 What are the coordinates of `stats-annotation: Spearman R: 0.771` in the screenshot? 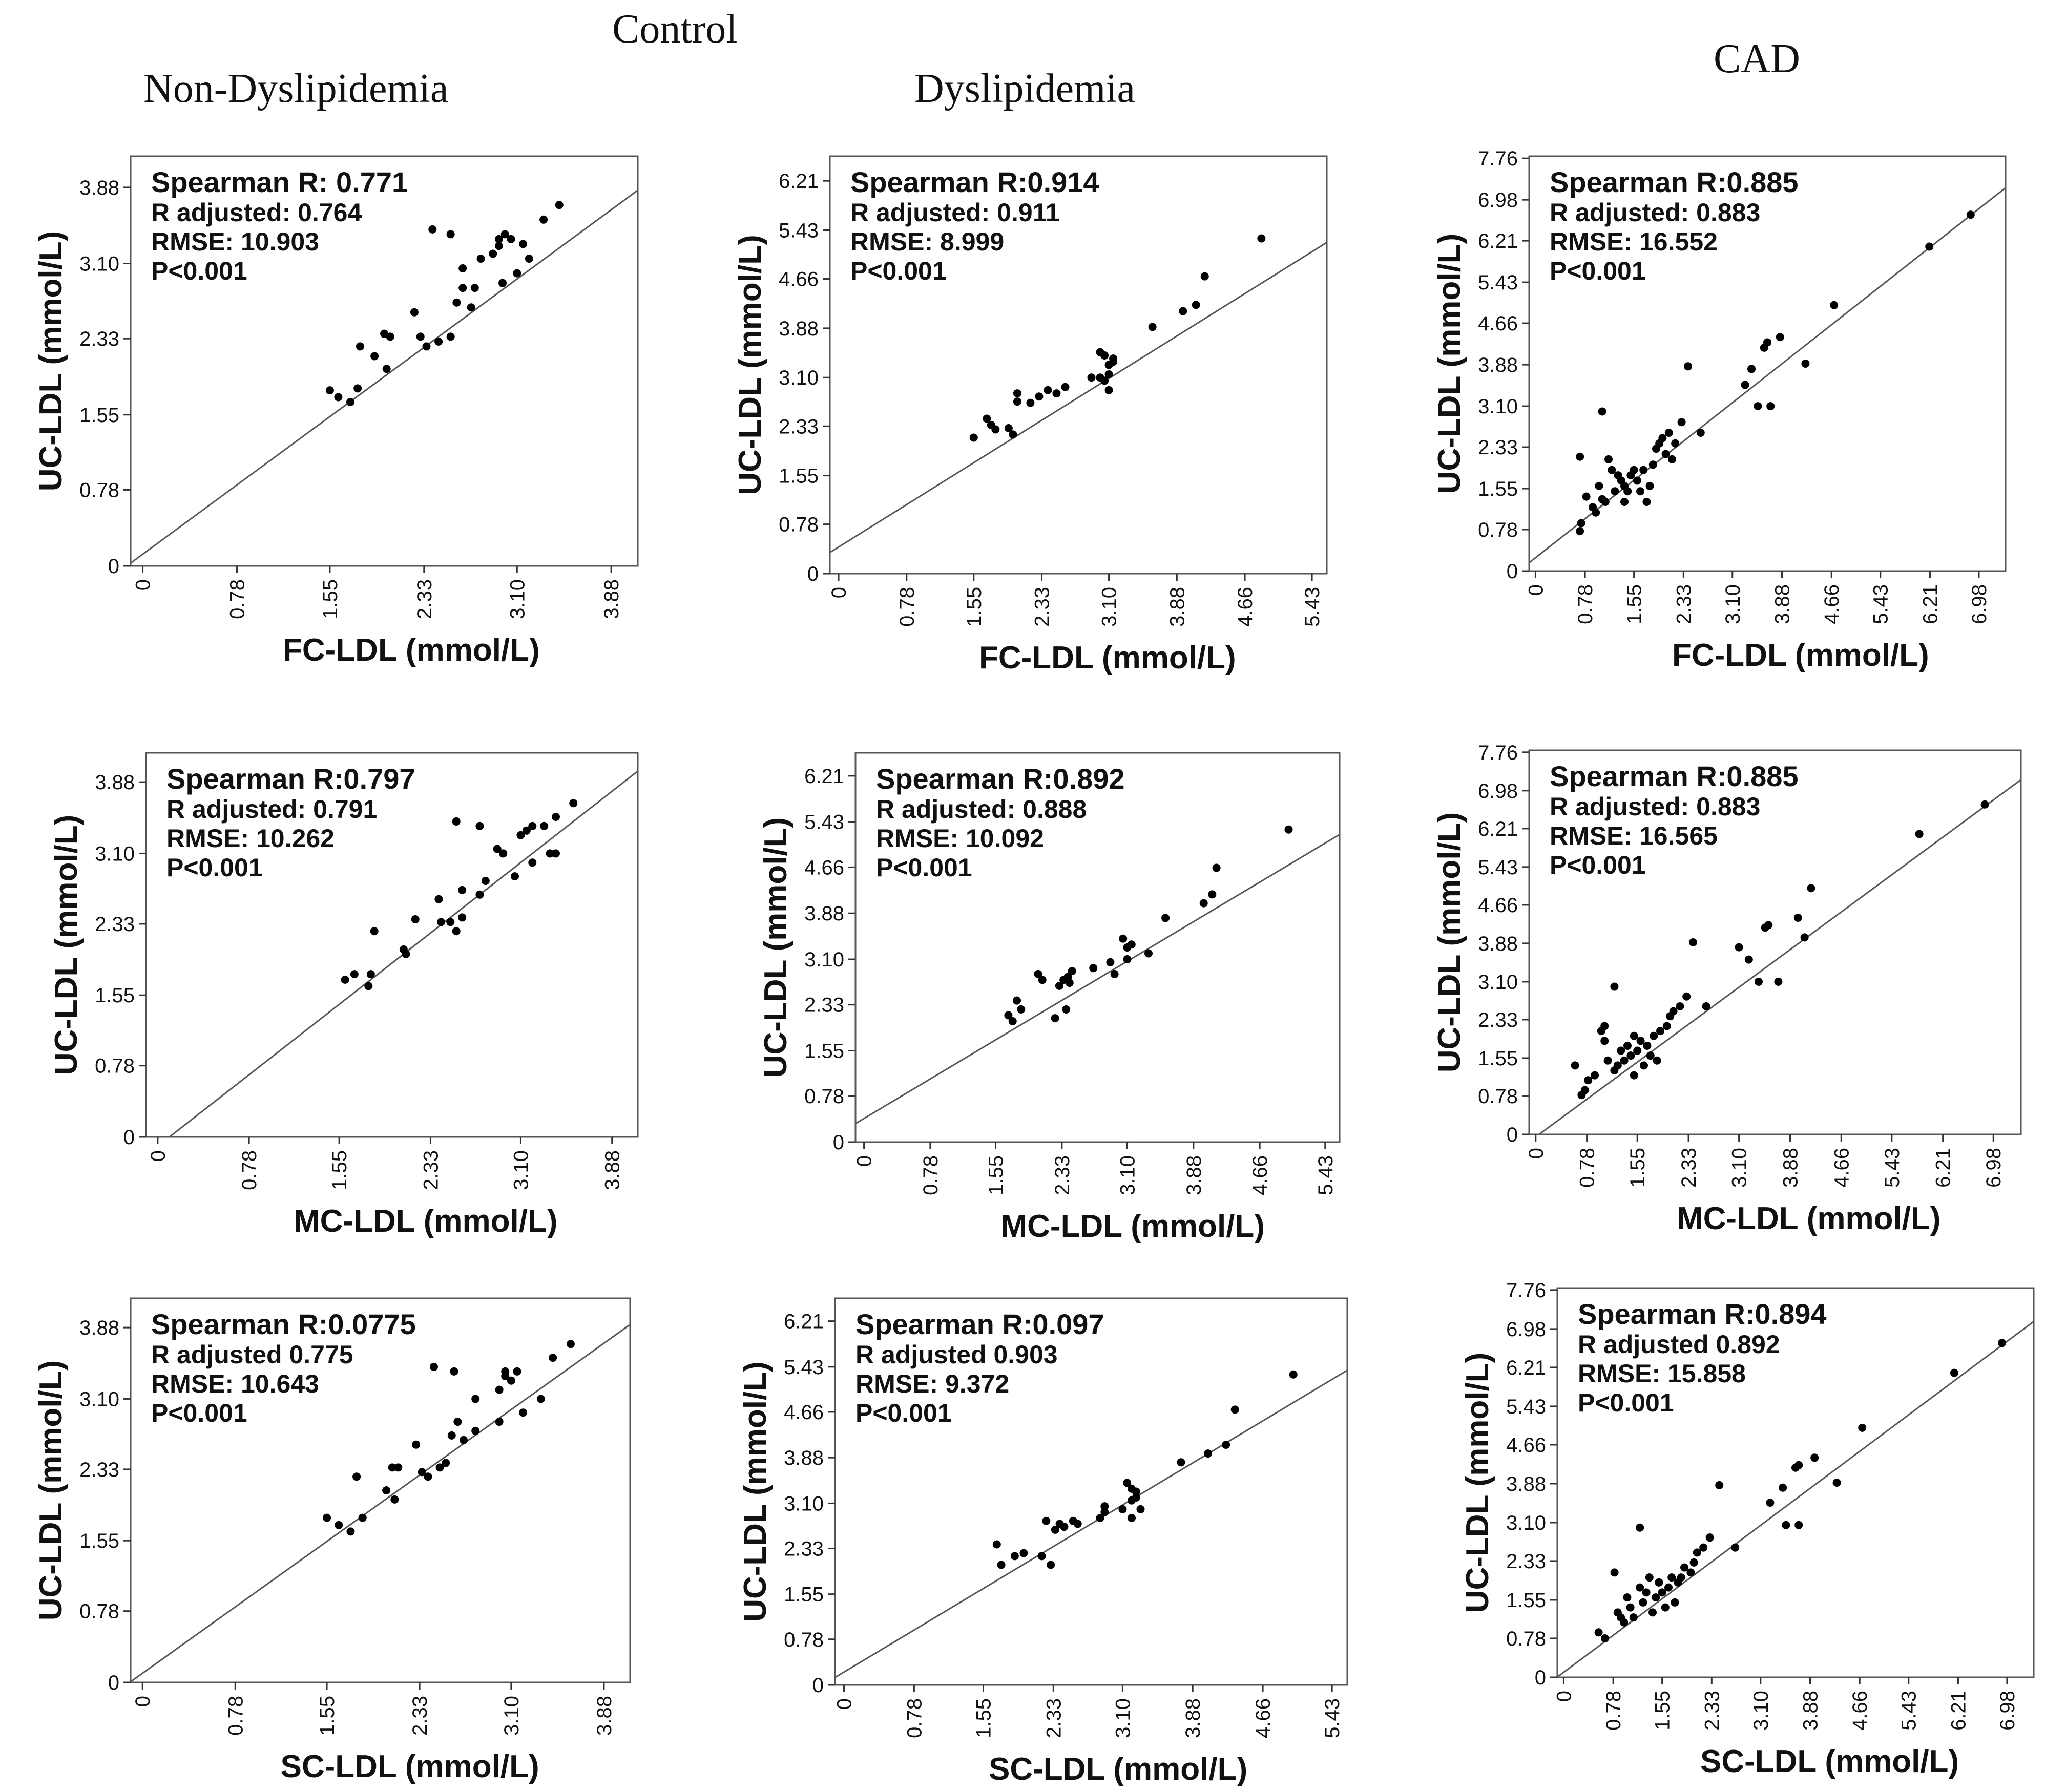 It's located at (279, 182).